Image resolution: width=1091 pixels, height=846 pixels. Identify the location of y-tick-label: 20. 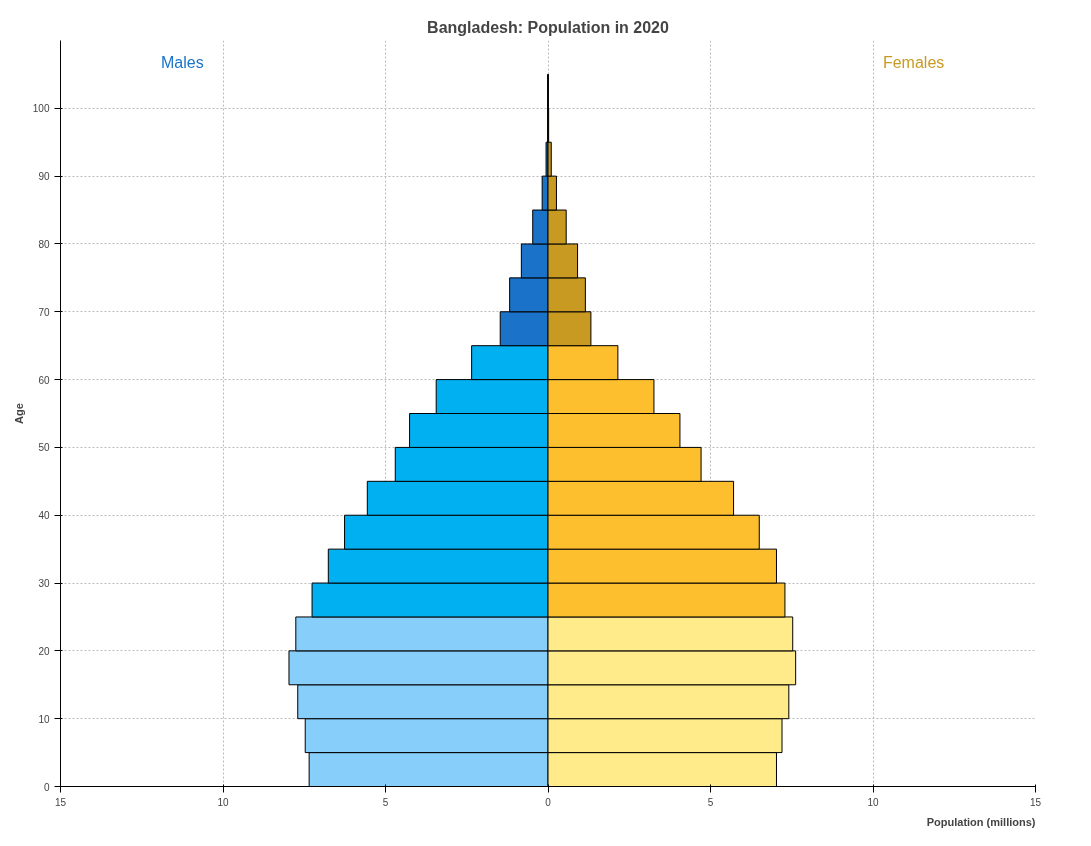
(44, 651).